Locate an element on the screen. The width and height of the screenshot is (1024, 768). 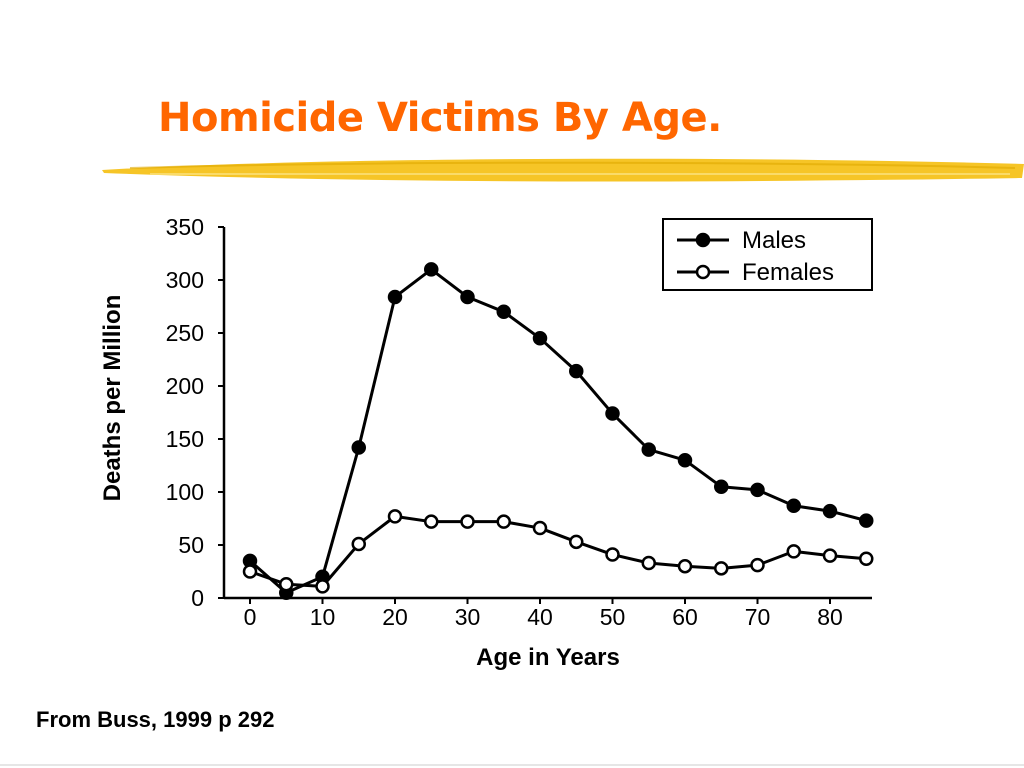
x-tick-label: 0 is located at coordinates (250, 617).